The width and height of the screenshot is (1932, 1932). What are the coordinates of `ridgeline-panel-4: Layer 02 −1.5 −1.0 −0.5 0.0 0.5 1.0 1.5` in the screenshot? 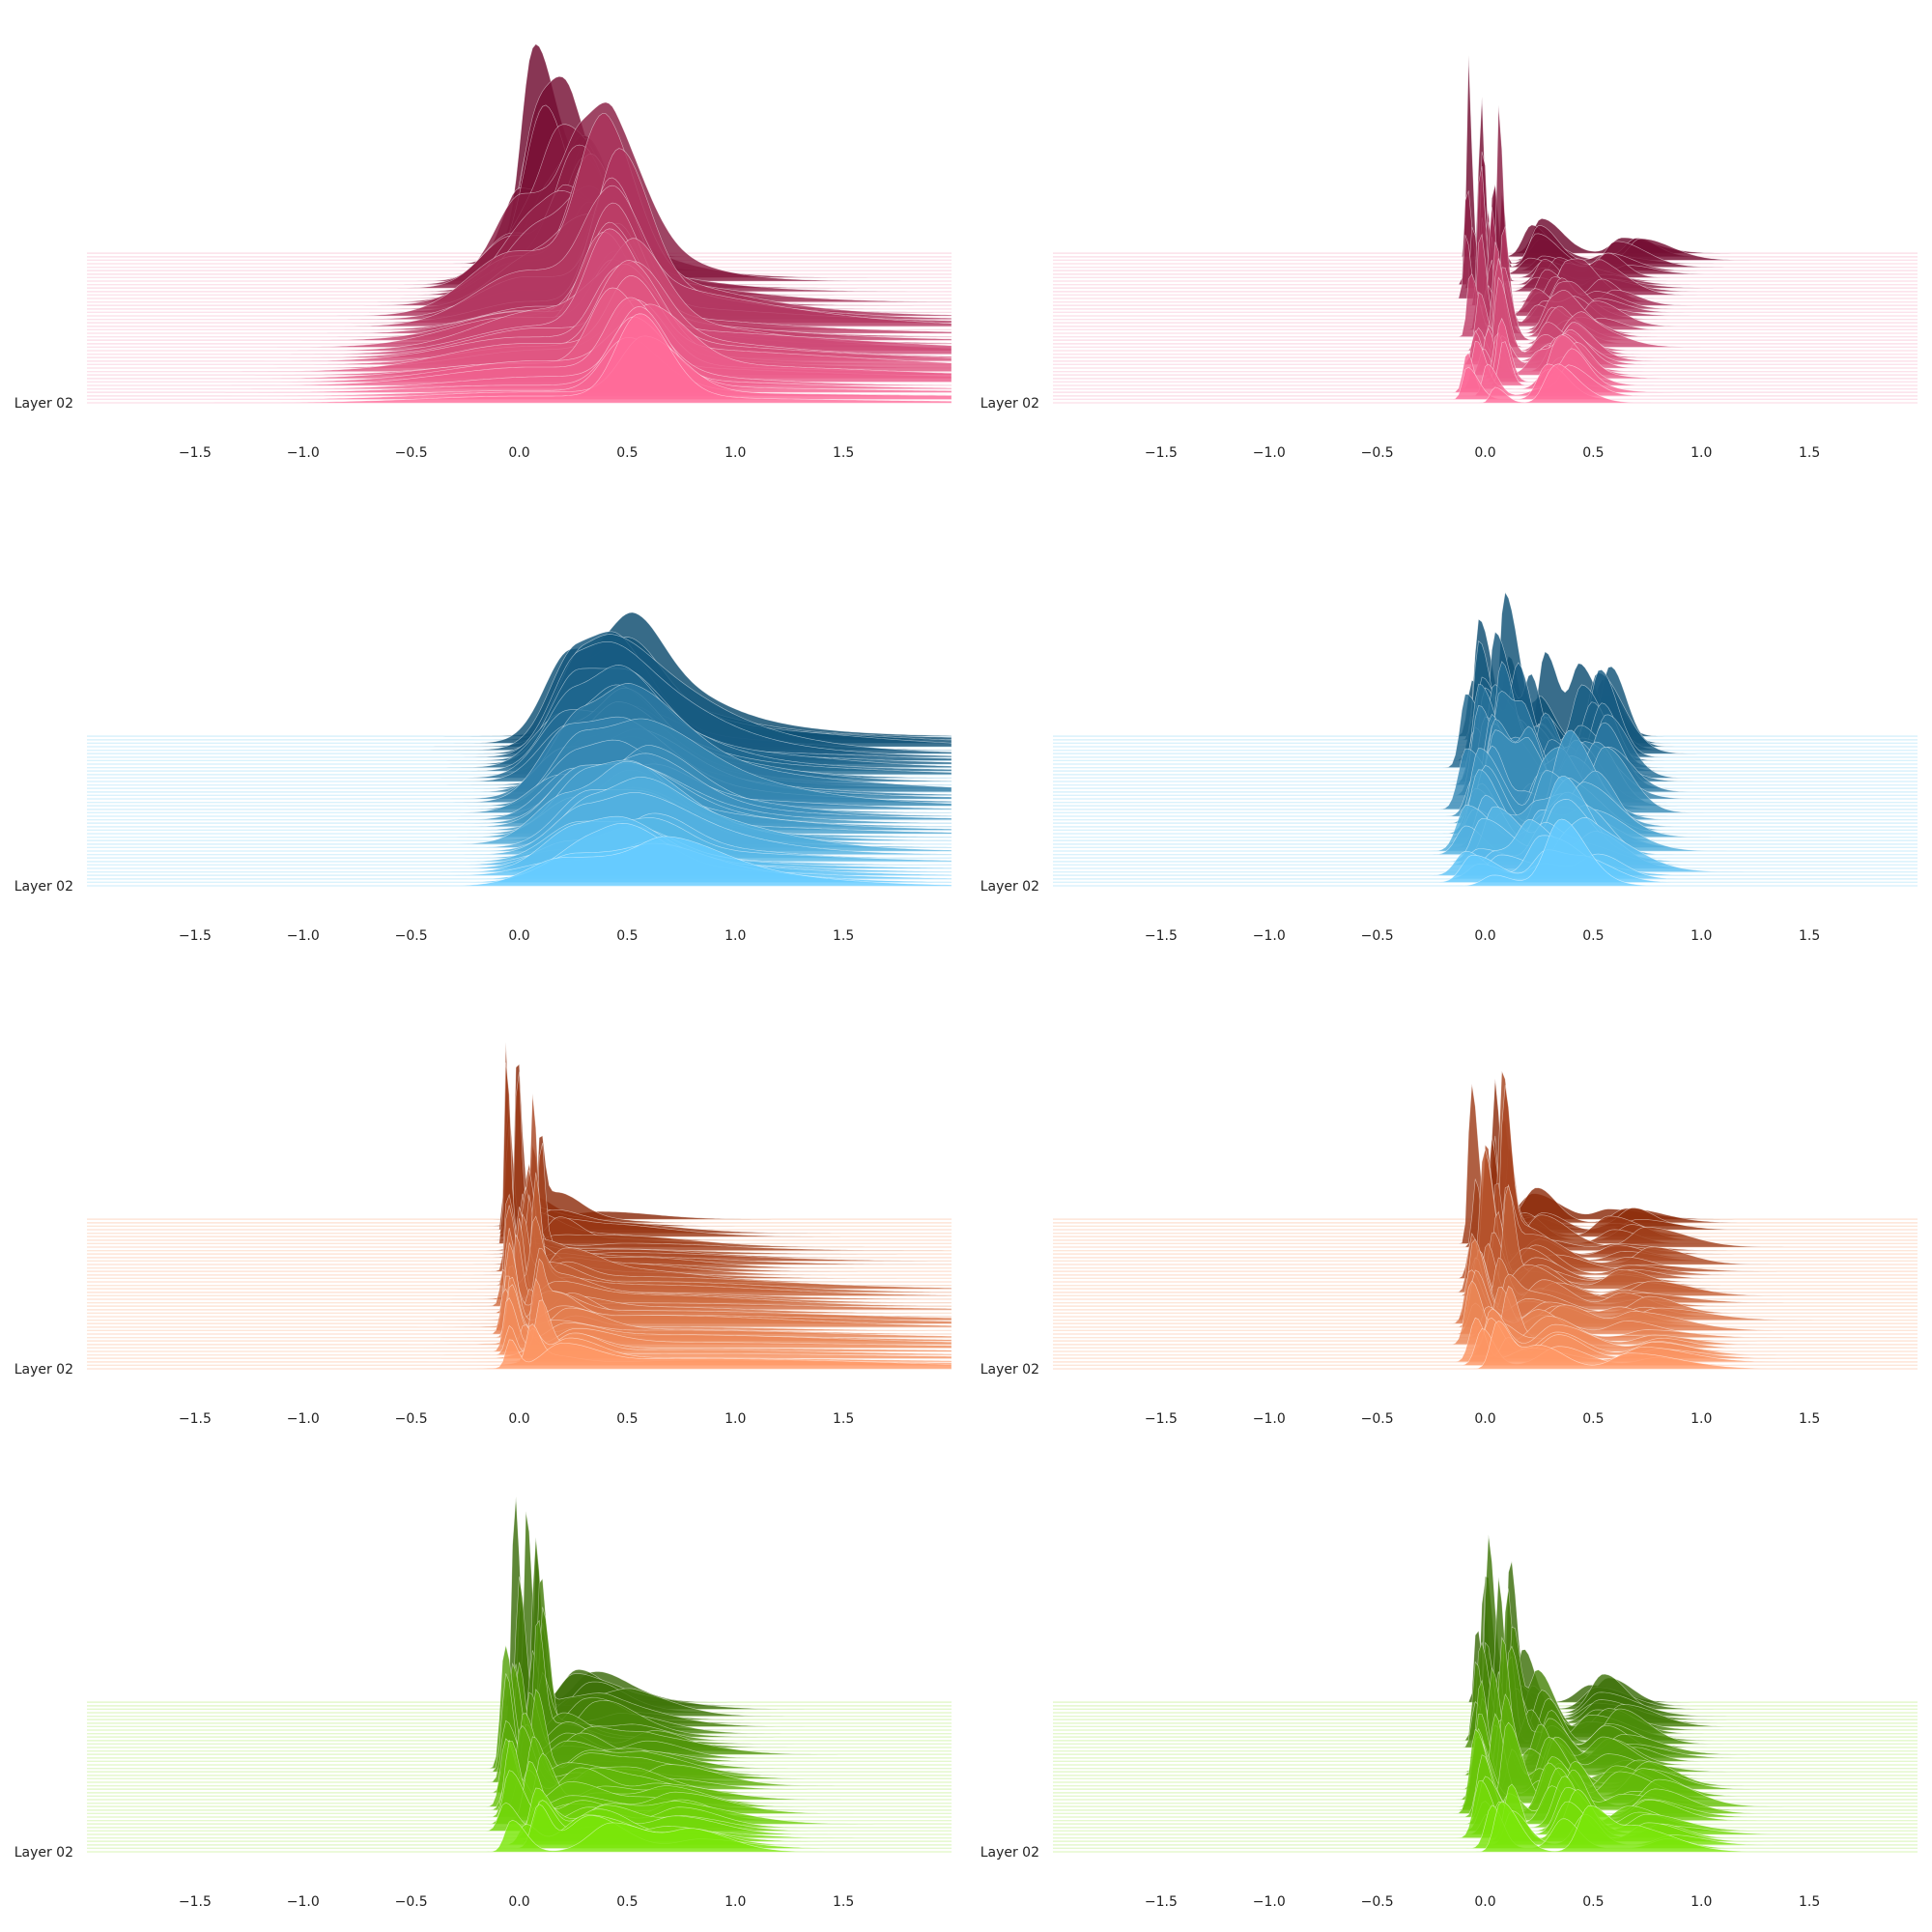 It's located at (1449, 767).